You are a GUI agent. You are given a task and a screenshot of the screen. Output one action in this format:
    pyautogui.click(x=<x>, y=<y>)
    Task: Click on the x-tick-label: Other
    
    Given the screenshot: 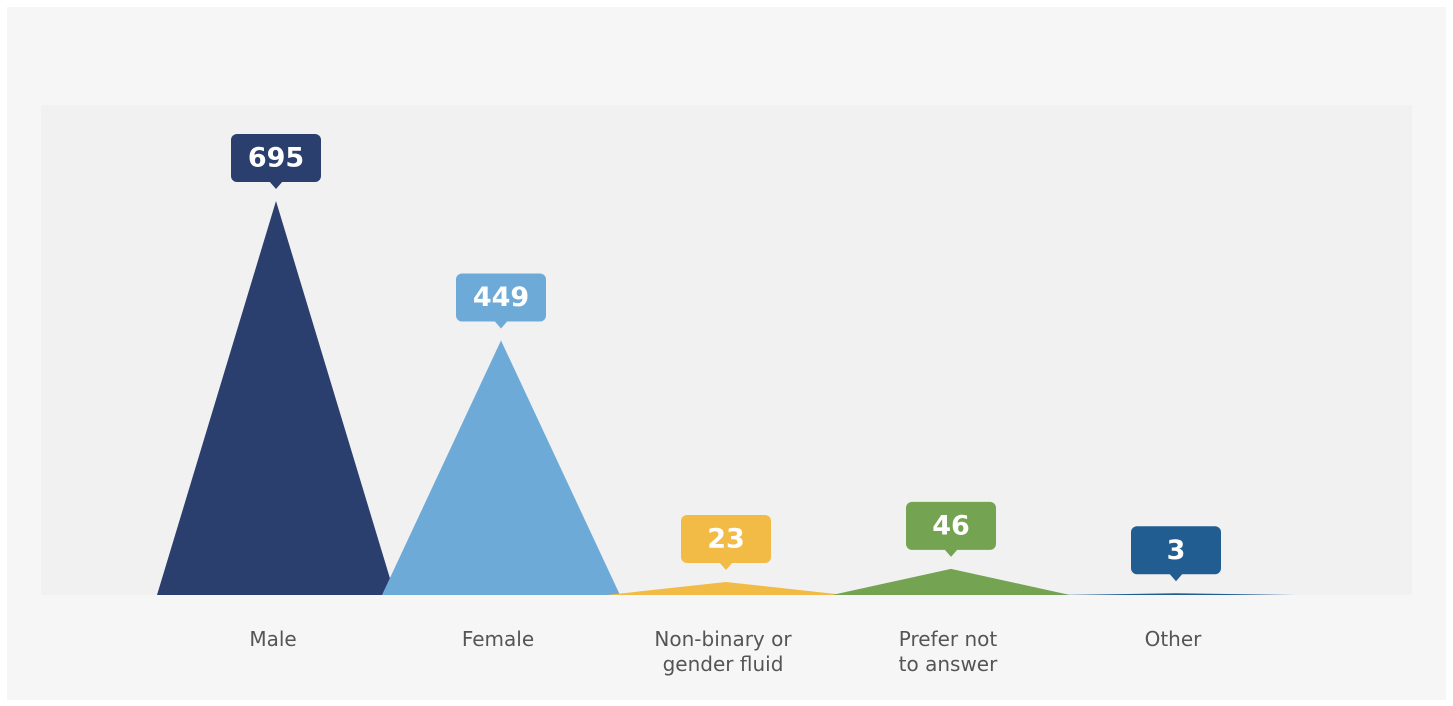 What is the action you would take?
    pyautogui.click(x=1174, y=639)
    